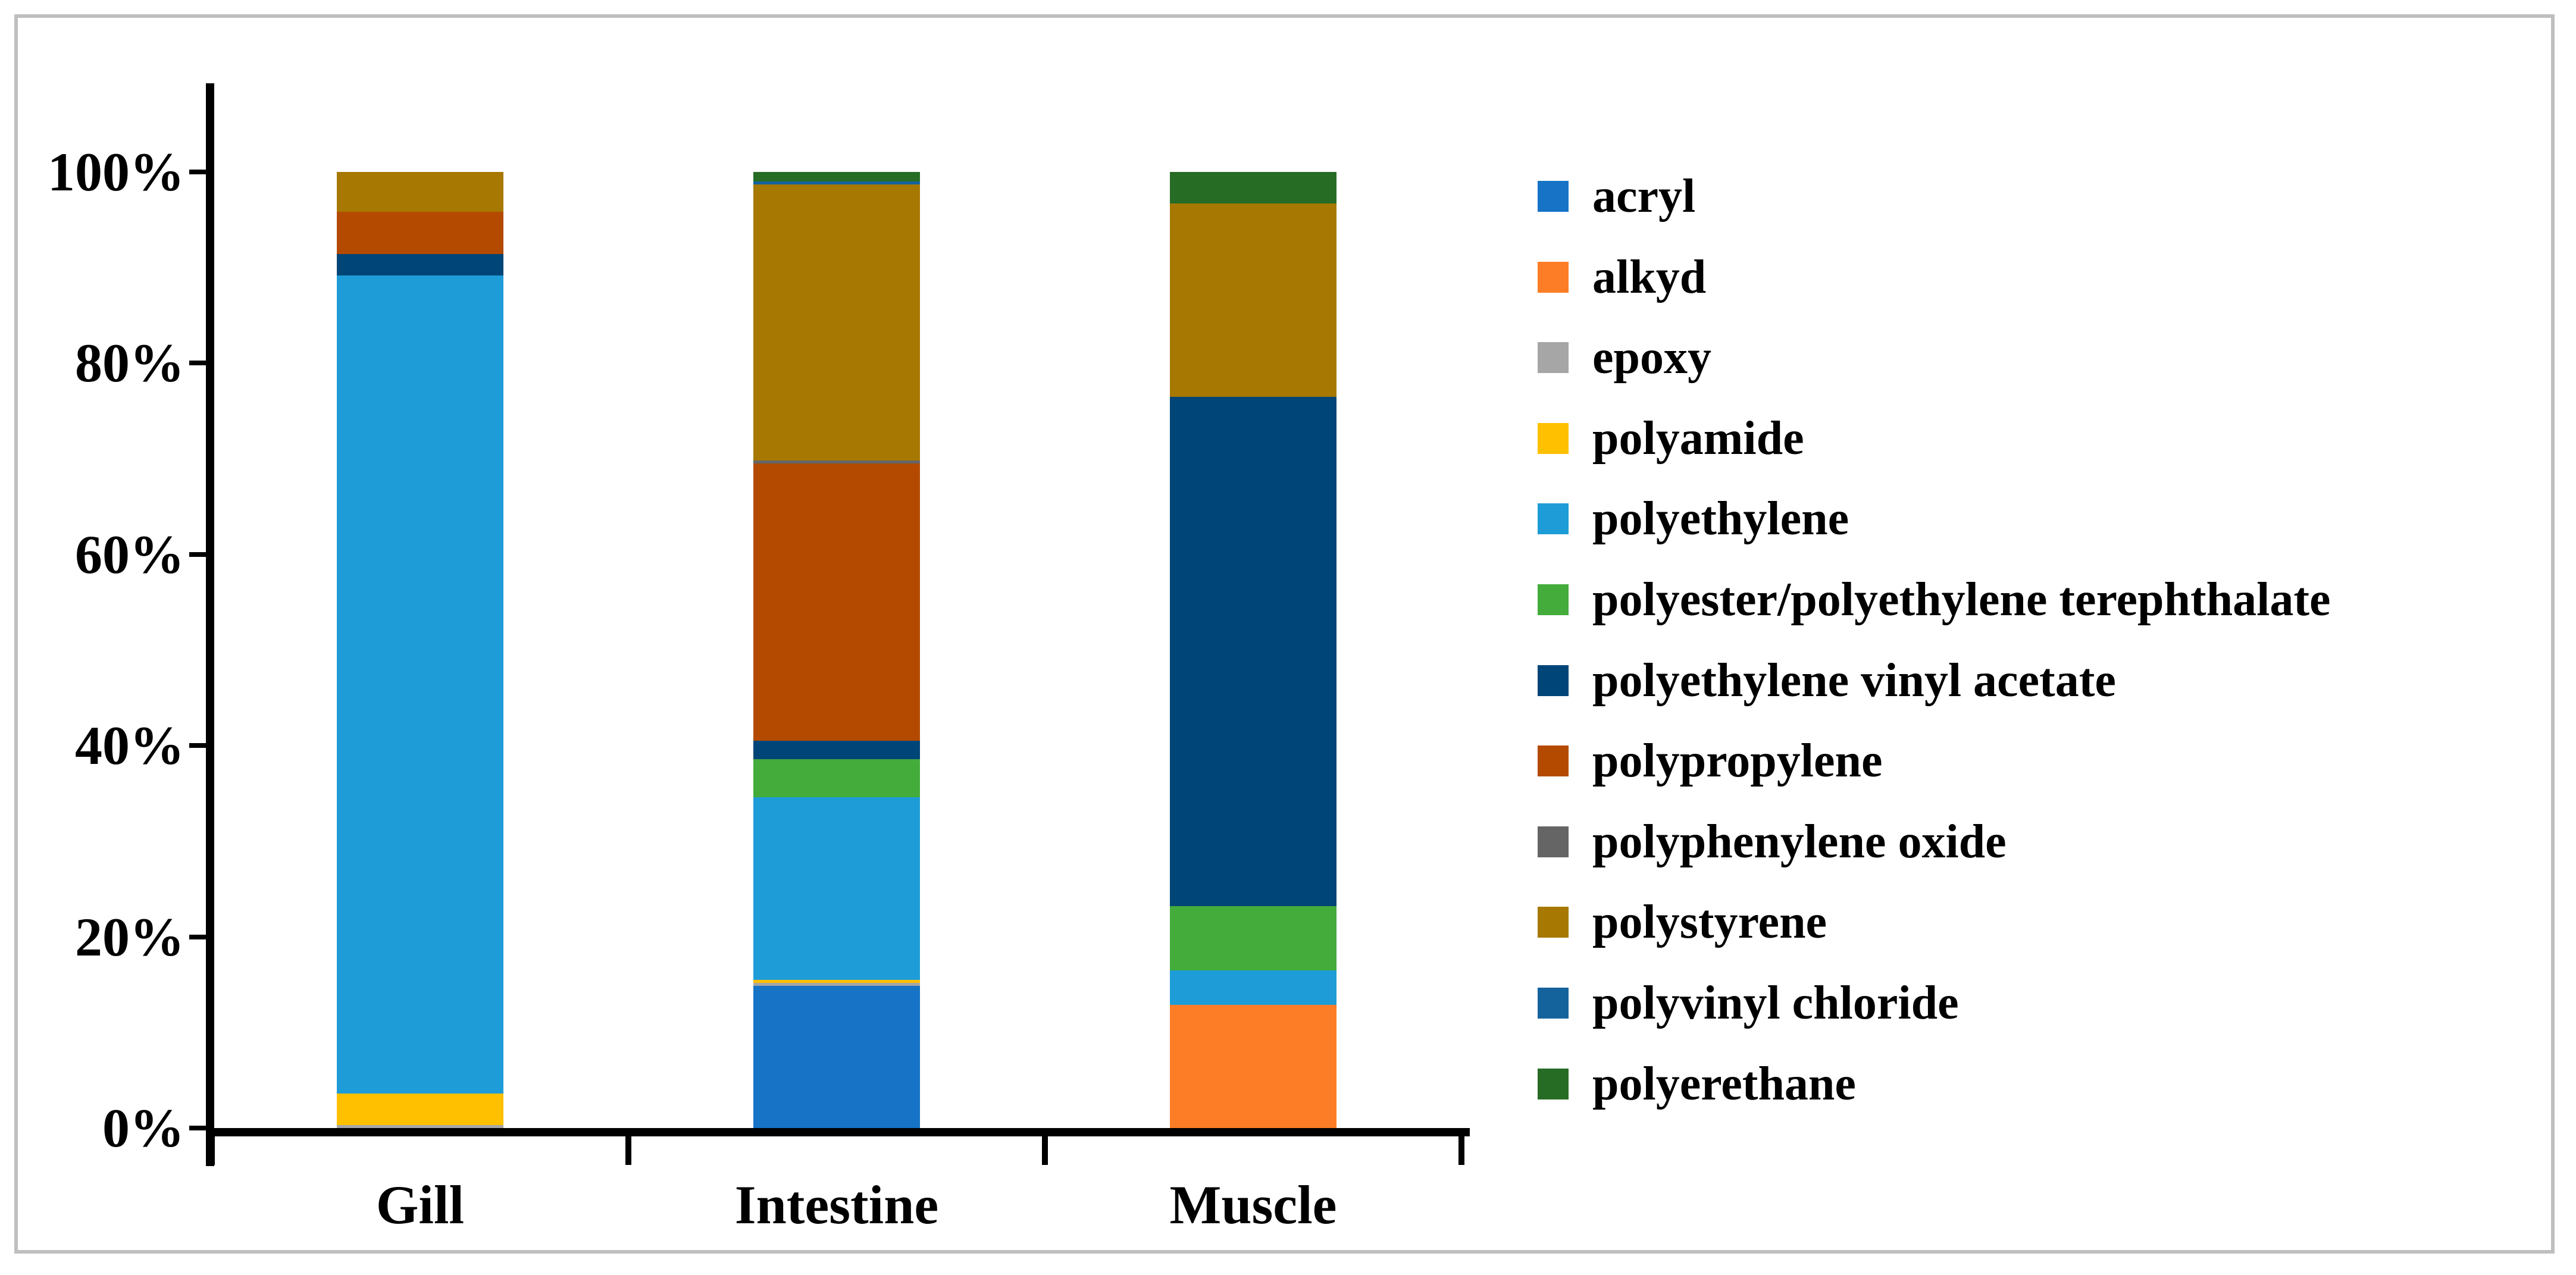 Image resolution: width=2576 pixels, height=1275 pixels. What do you see at coordinates (1253, 188) in the screenshot?
I see `bar-segment-muscle-polyerethane` at bounding box center [1253, 188].